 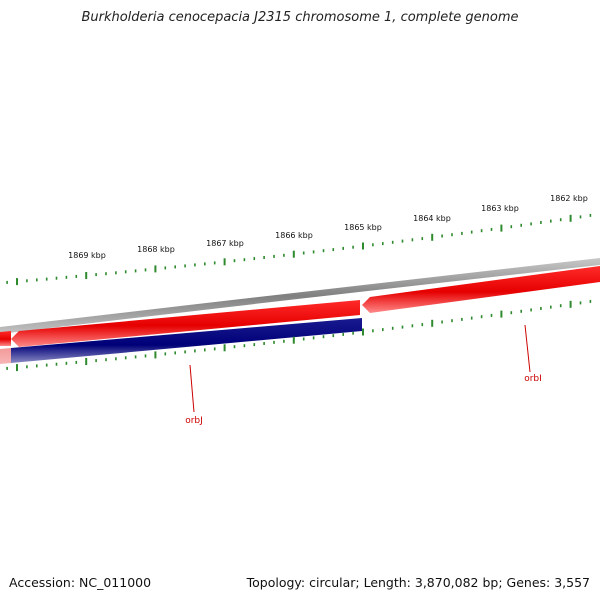 I want to click on tick-label-1862: 1862 kbp, so click(x=569, y=198).